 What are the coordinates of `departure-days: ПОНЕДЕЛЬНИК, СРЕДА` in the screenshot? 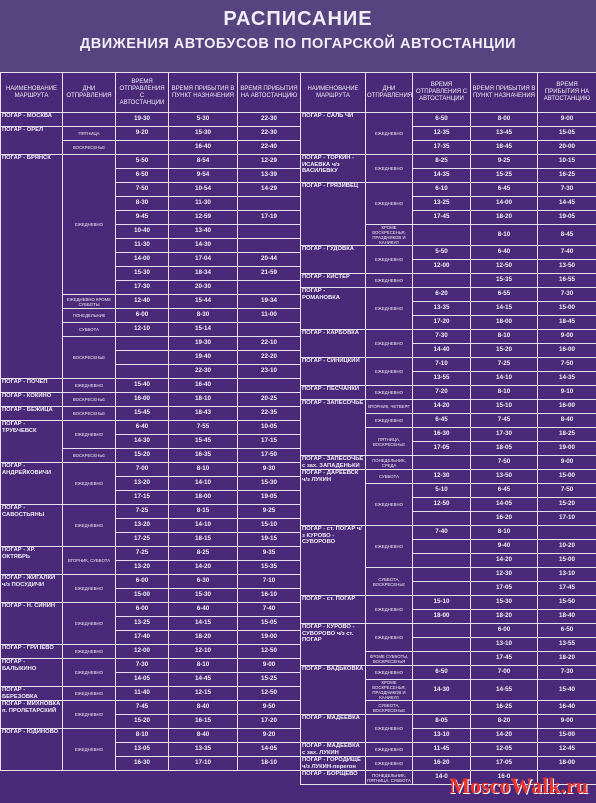 It's located at (389, 462).